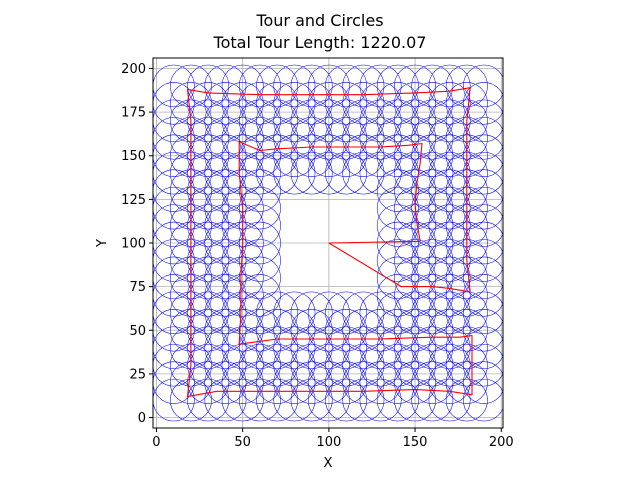 This screenshot has width=640, height=480. I want to click on x-tick-label: 100, so click(328, 442).